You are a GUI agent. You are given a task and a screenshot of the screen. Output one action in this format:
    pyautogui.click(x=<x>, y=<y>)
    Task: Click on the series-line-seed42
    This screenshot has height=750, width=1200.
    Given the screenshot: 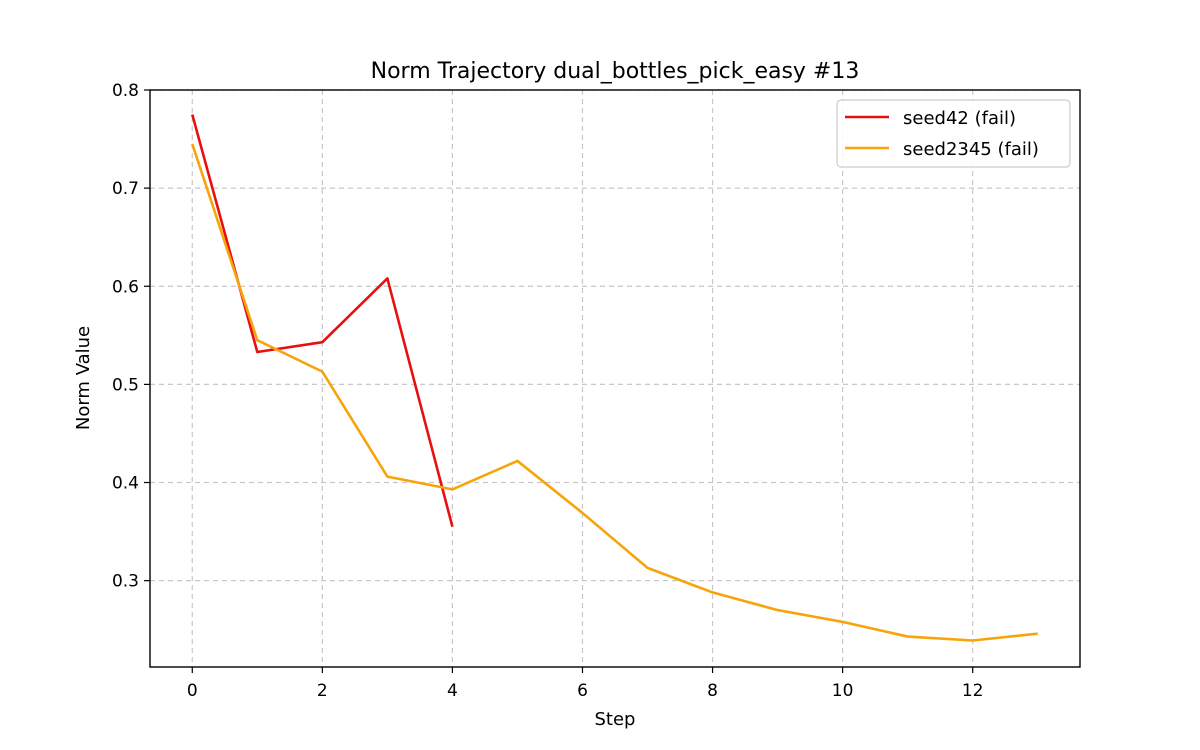 What is the action you would take?
    pyautogui.click(x=322, y=321)
    